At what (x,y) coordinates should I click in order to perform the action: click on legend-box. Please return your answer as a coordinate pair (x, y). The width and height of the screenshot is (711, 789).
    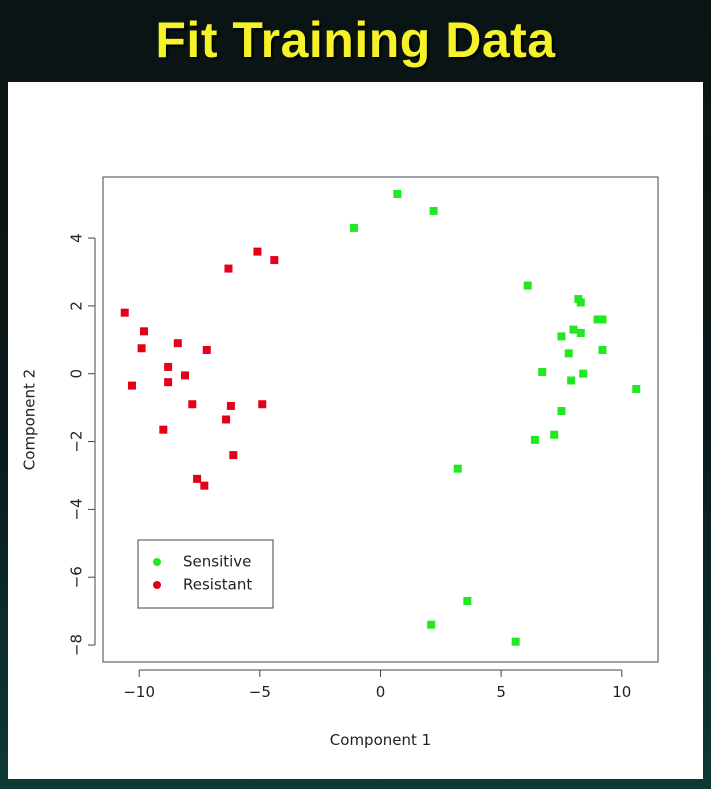
    Looking at the image, I should click on (205, 574).